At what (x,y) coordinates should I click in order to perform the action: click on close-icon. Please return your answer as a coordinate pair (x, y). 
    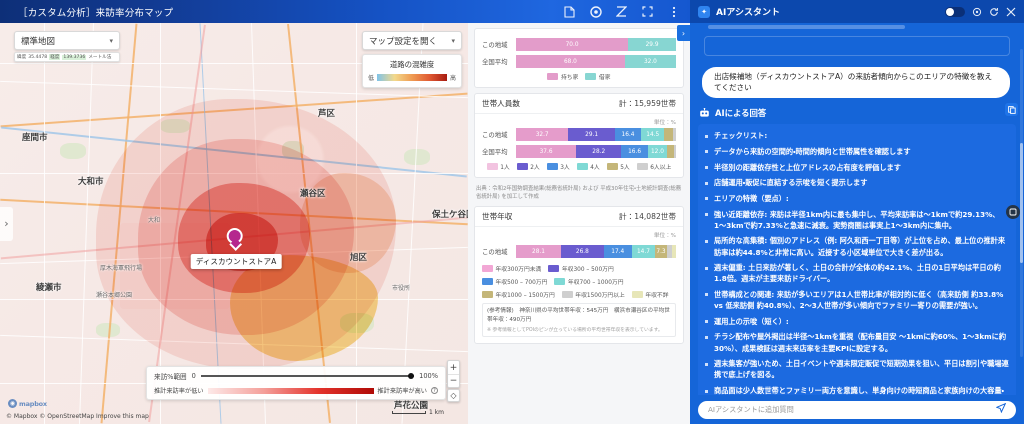
    Looking at the image, I should click on (1010, 11).